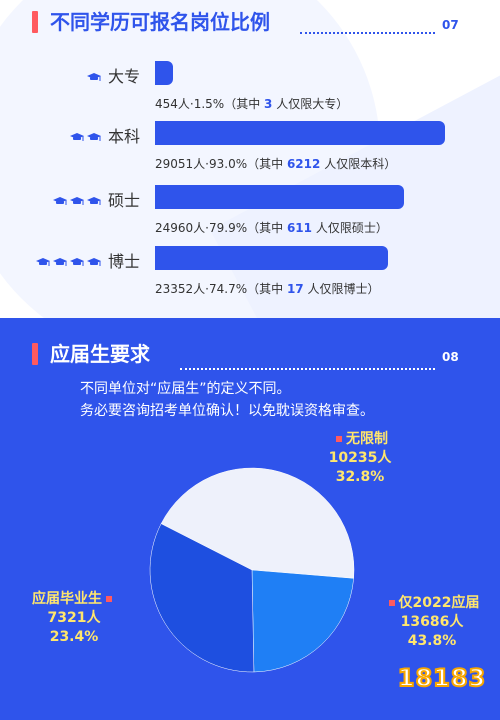  Describe the element at coordinates (250, 87) in the screenshot. I see `bar-row-dazhuan: 大专 454人·1.5%（其中 3 人仅限大专）` at that location.